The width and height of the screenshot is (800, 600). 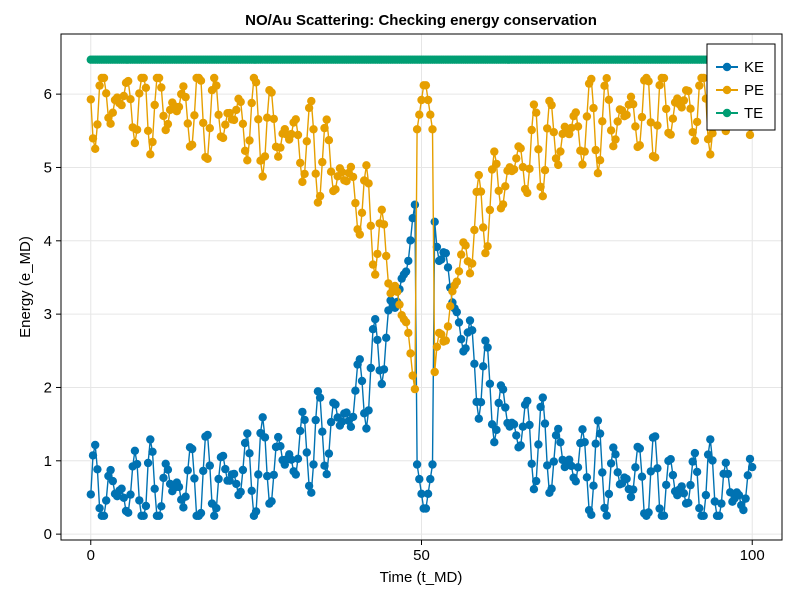 What do you see at coordinates (727, 113) in the screenshot?
I see `legend-marker-te` at bounding box center [727, 113].